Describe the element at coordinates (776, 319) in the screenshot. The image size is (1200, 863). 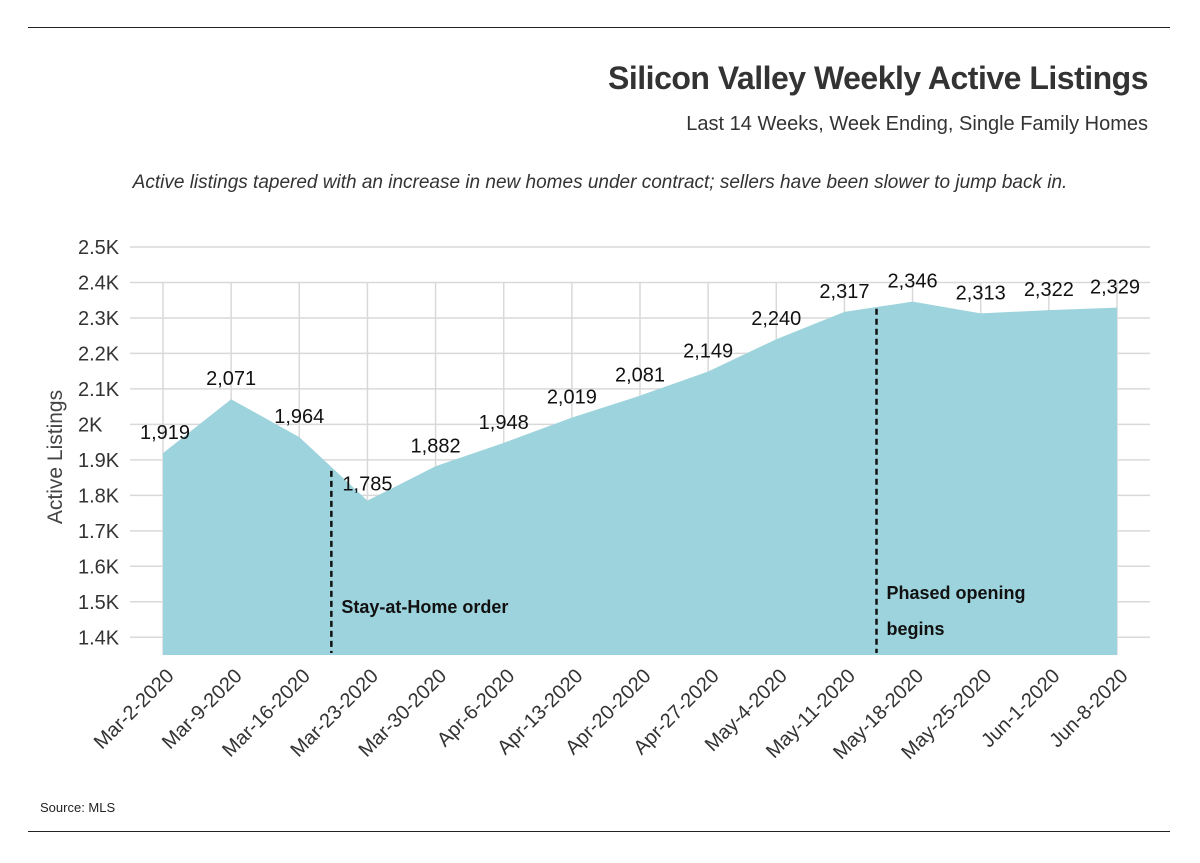
I see `data-label: 2,240` at that location.